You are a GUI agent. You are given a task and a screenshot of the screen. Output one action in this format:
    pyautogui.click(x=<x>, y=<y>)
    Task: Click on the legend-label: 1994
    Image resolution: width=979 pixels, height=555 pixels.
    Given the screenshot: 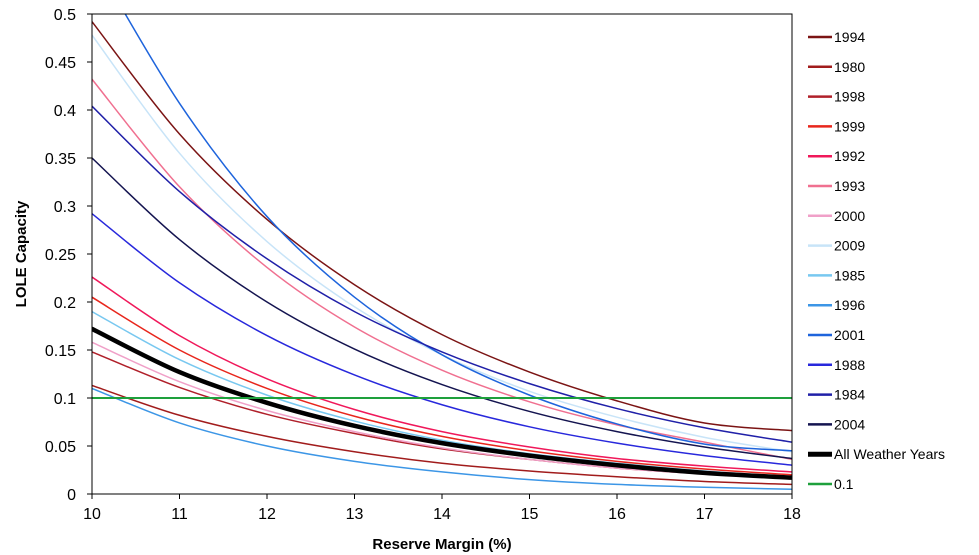 What is the action you would take?
    pyautogui.click(x=849, y=37)
    